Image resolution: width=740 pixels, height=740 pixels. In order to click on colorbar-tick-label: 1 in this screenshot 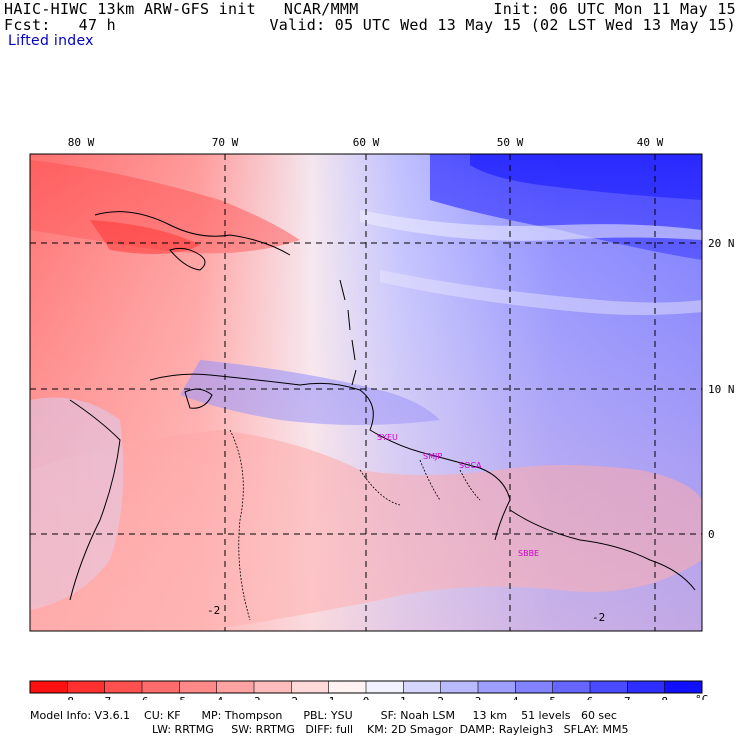, I will do `click(403, 697)`.